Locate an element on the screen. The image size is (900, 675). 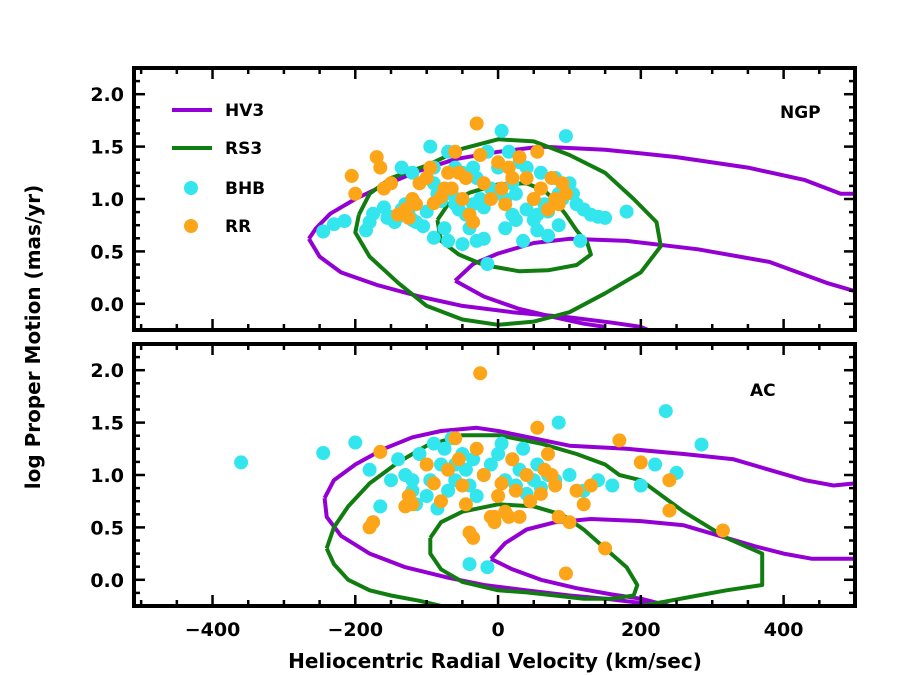
ngp-y-tick-label: 0.0 is located at coordinates (107, 305).